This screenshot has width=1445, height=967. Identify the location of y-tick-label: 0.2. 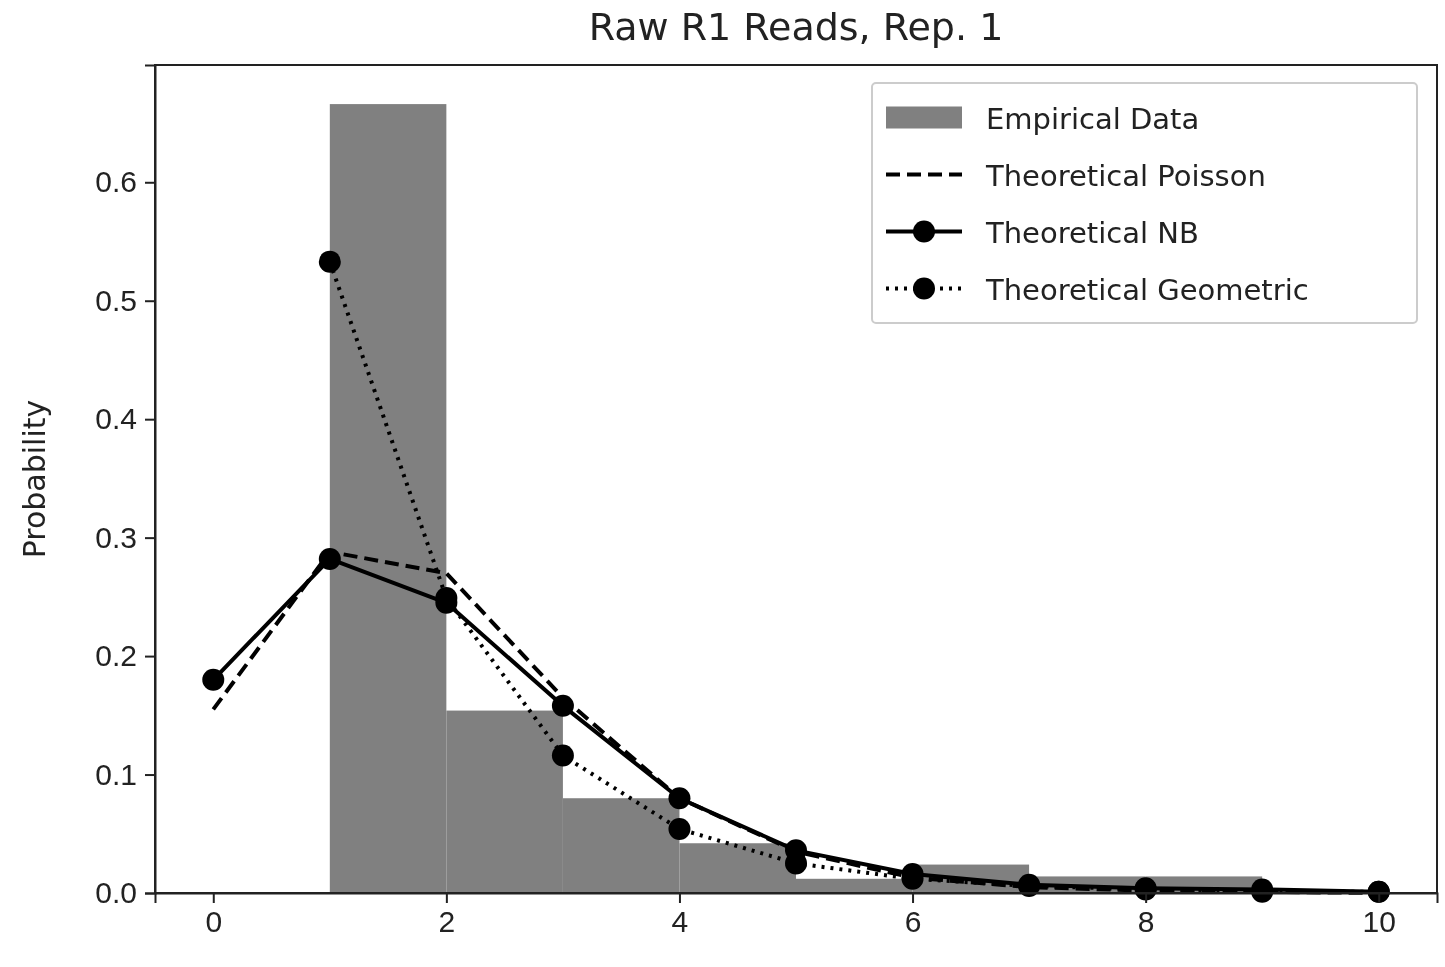
(116, 656).